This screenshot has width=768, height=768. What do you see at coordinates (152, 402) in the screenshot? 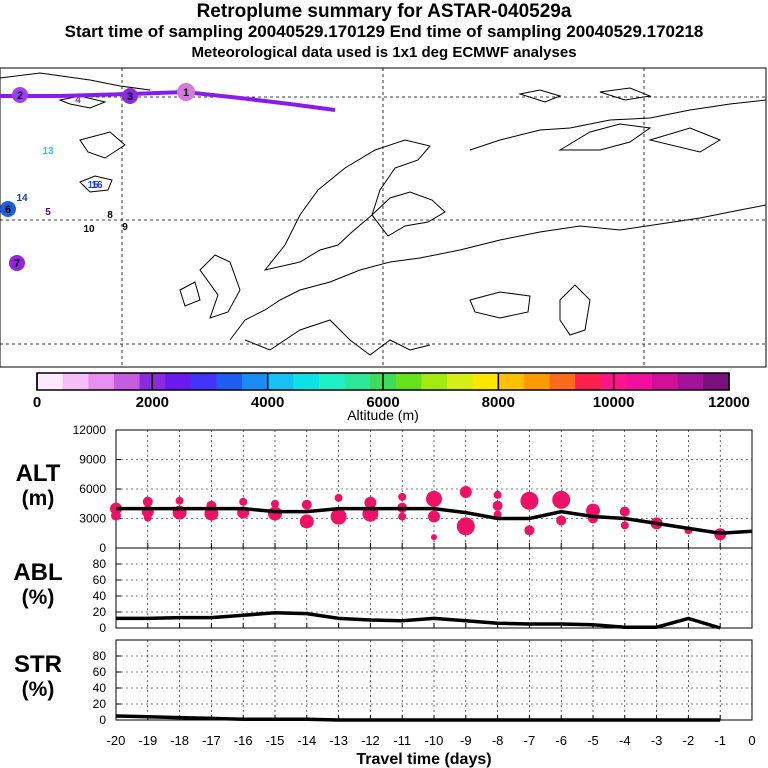
I see `colorbar-tick-label: 2000` at bounding box center [152, 402].